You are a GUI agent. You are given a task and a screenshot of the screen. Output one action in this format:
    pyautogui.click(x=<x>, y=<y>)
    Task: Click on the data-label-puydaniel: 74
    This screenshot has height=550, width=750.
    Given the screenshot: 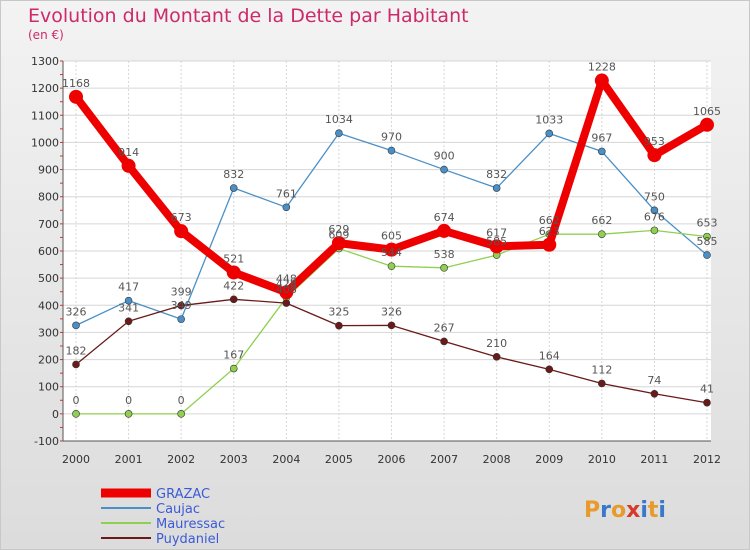 What is the action you would take?
    pyautogui.click(x=654, y=380)
    